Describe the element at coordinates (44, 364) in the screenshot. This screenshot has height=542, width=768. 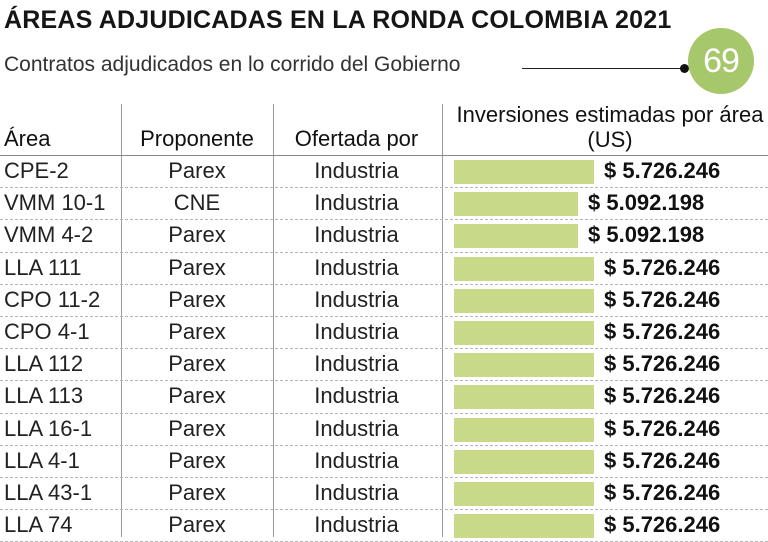
I see `area-label: LLA 112` at that location.